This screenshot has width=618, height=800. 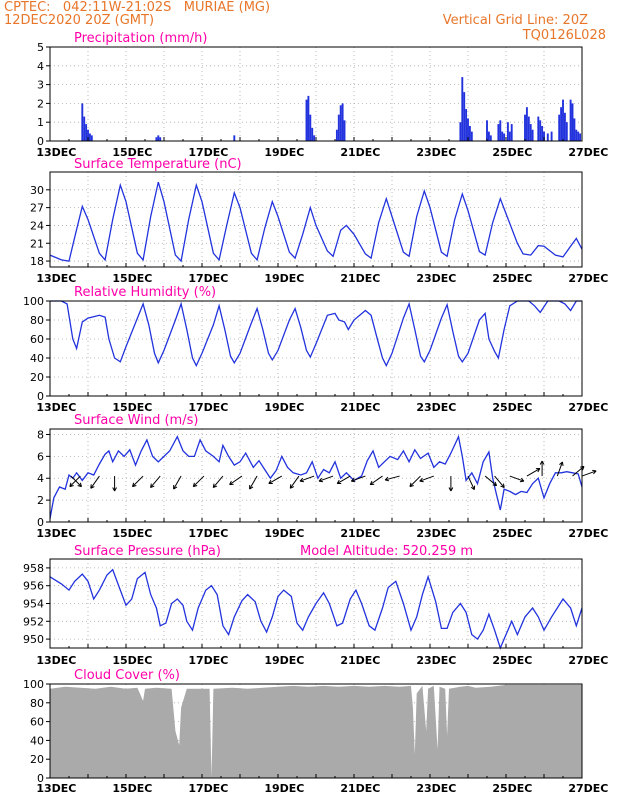 What do you see at coordinates (33, 639) in the screenshot?
I see `y-tick-label: 950` at bounding box center [33, 639].